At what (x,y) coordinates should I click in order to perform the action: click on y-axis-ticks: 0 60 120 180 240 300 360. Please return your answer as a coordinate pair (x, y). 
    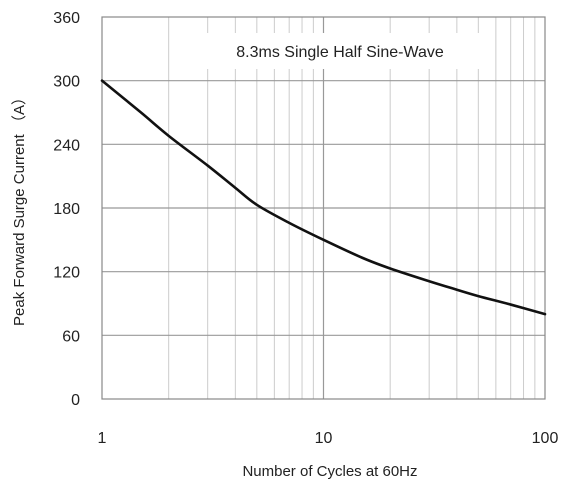
    Looking at the image, I should click on (66, 209).